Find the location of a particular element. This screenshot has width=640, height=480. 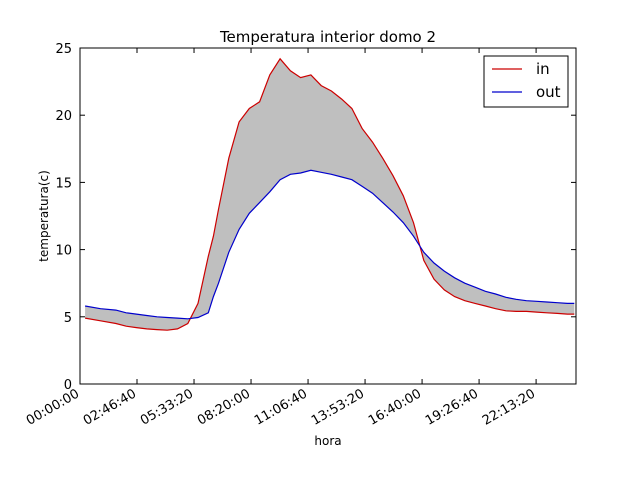

y-tick-label: 15 is located at coordinates (63, 183).